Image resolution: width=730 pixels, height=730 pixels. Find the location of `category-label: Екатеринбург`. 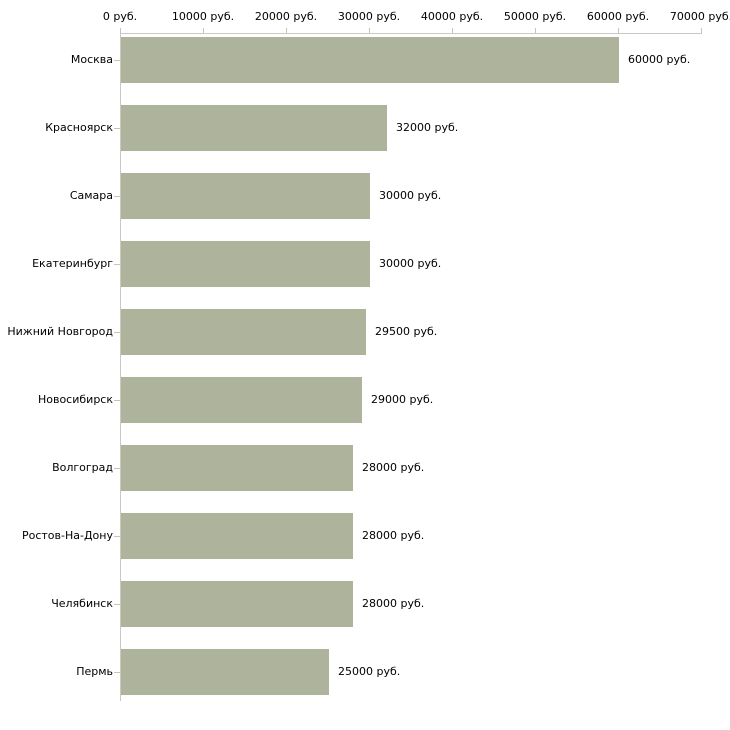

category-label: Екатеринбург is located at coordinates (72, 263).